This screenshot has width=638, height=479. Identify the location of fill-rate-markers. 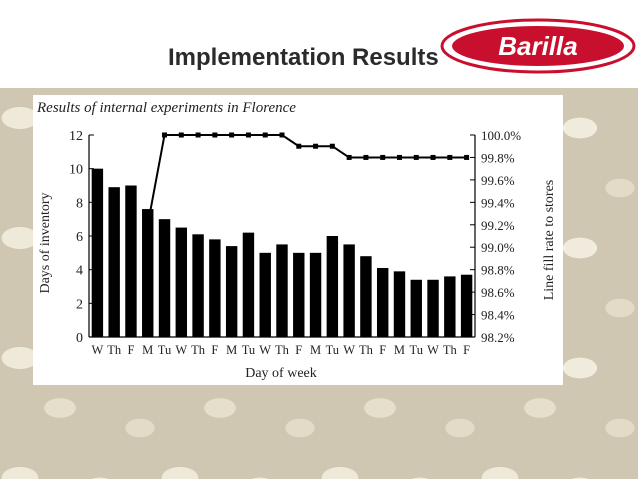
(307, 180).